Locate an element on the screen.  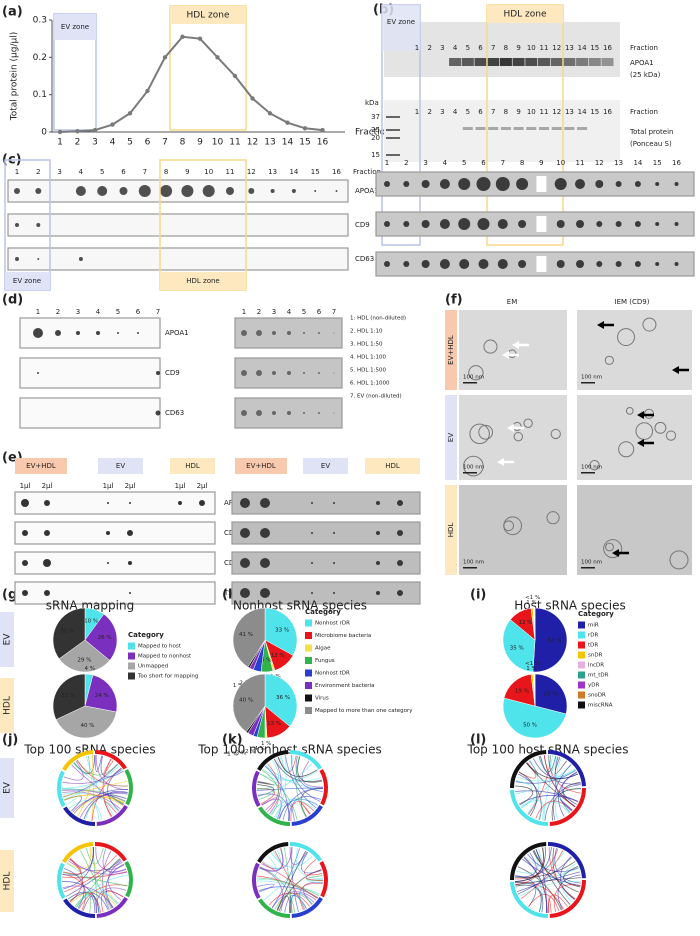
legend-label: Algae is located at coordinates (323, 649).